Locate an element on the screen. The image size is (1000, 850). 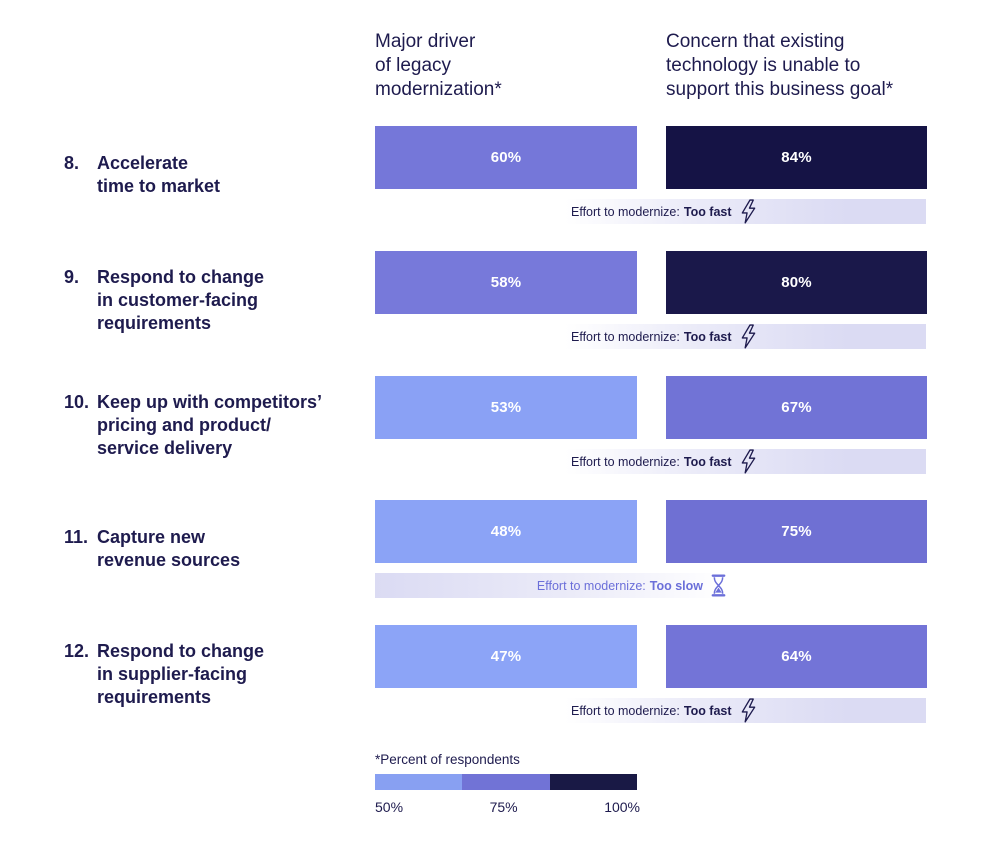
goal-label-8: 8. Accelerate time to market is located at coordinates (214, 175).